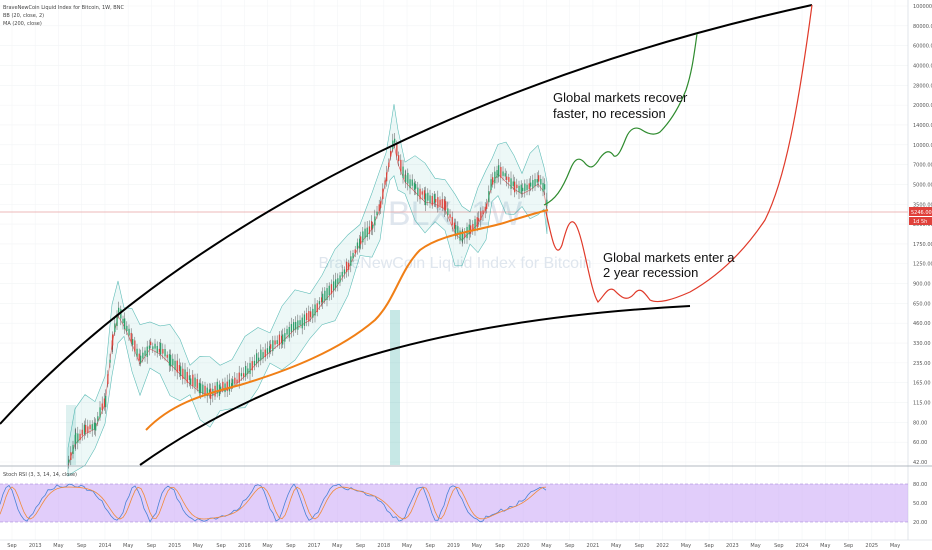 This screenshot has width=932, height=550. What do you see at coordinates (40, 475) in the screenshot?
I see `stoch-label: Stoch RSI (3, 3, 14, 14, close)` at bounding box center [40, 475].